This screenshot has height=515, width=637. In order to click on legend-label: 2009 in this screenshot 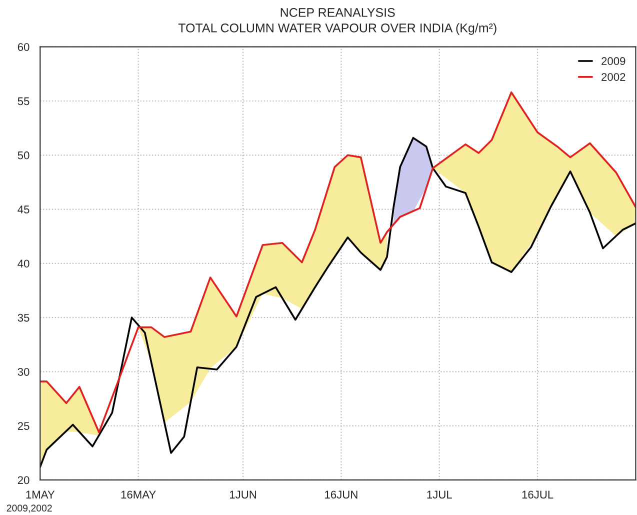, I will do `click(614, 61)`.